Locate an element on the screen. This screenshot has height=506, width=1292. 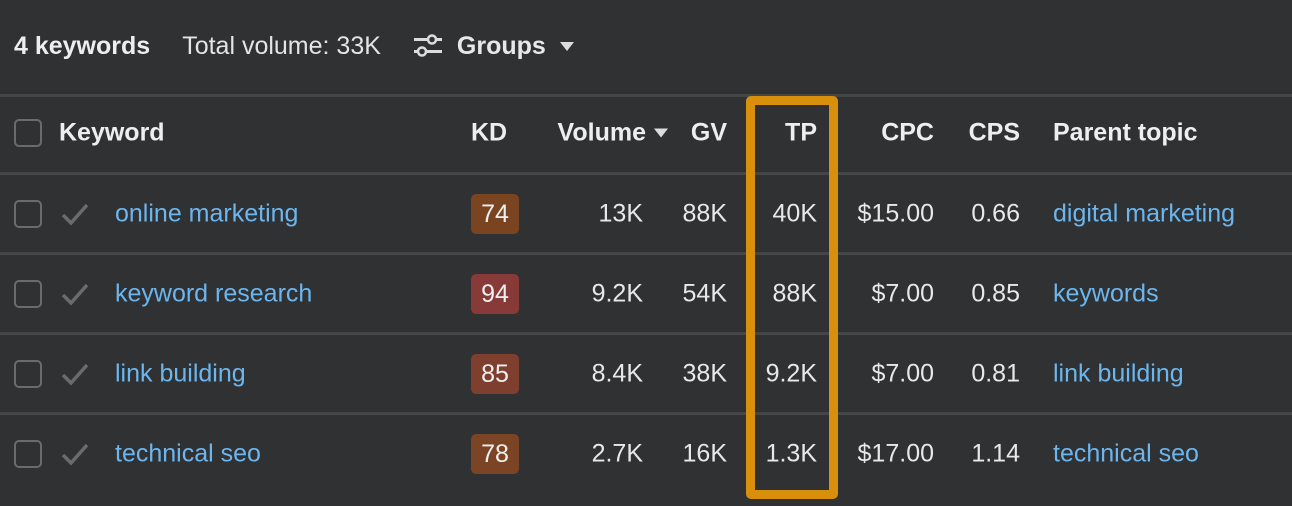
gv-value: 38K is located at coordinates (704, 373).